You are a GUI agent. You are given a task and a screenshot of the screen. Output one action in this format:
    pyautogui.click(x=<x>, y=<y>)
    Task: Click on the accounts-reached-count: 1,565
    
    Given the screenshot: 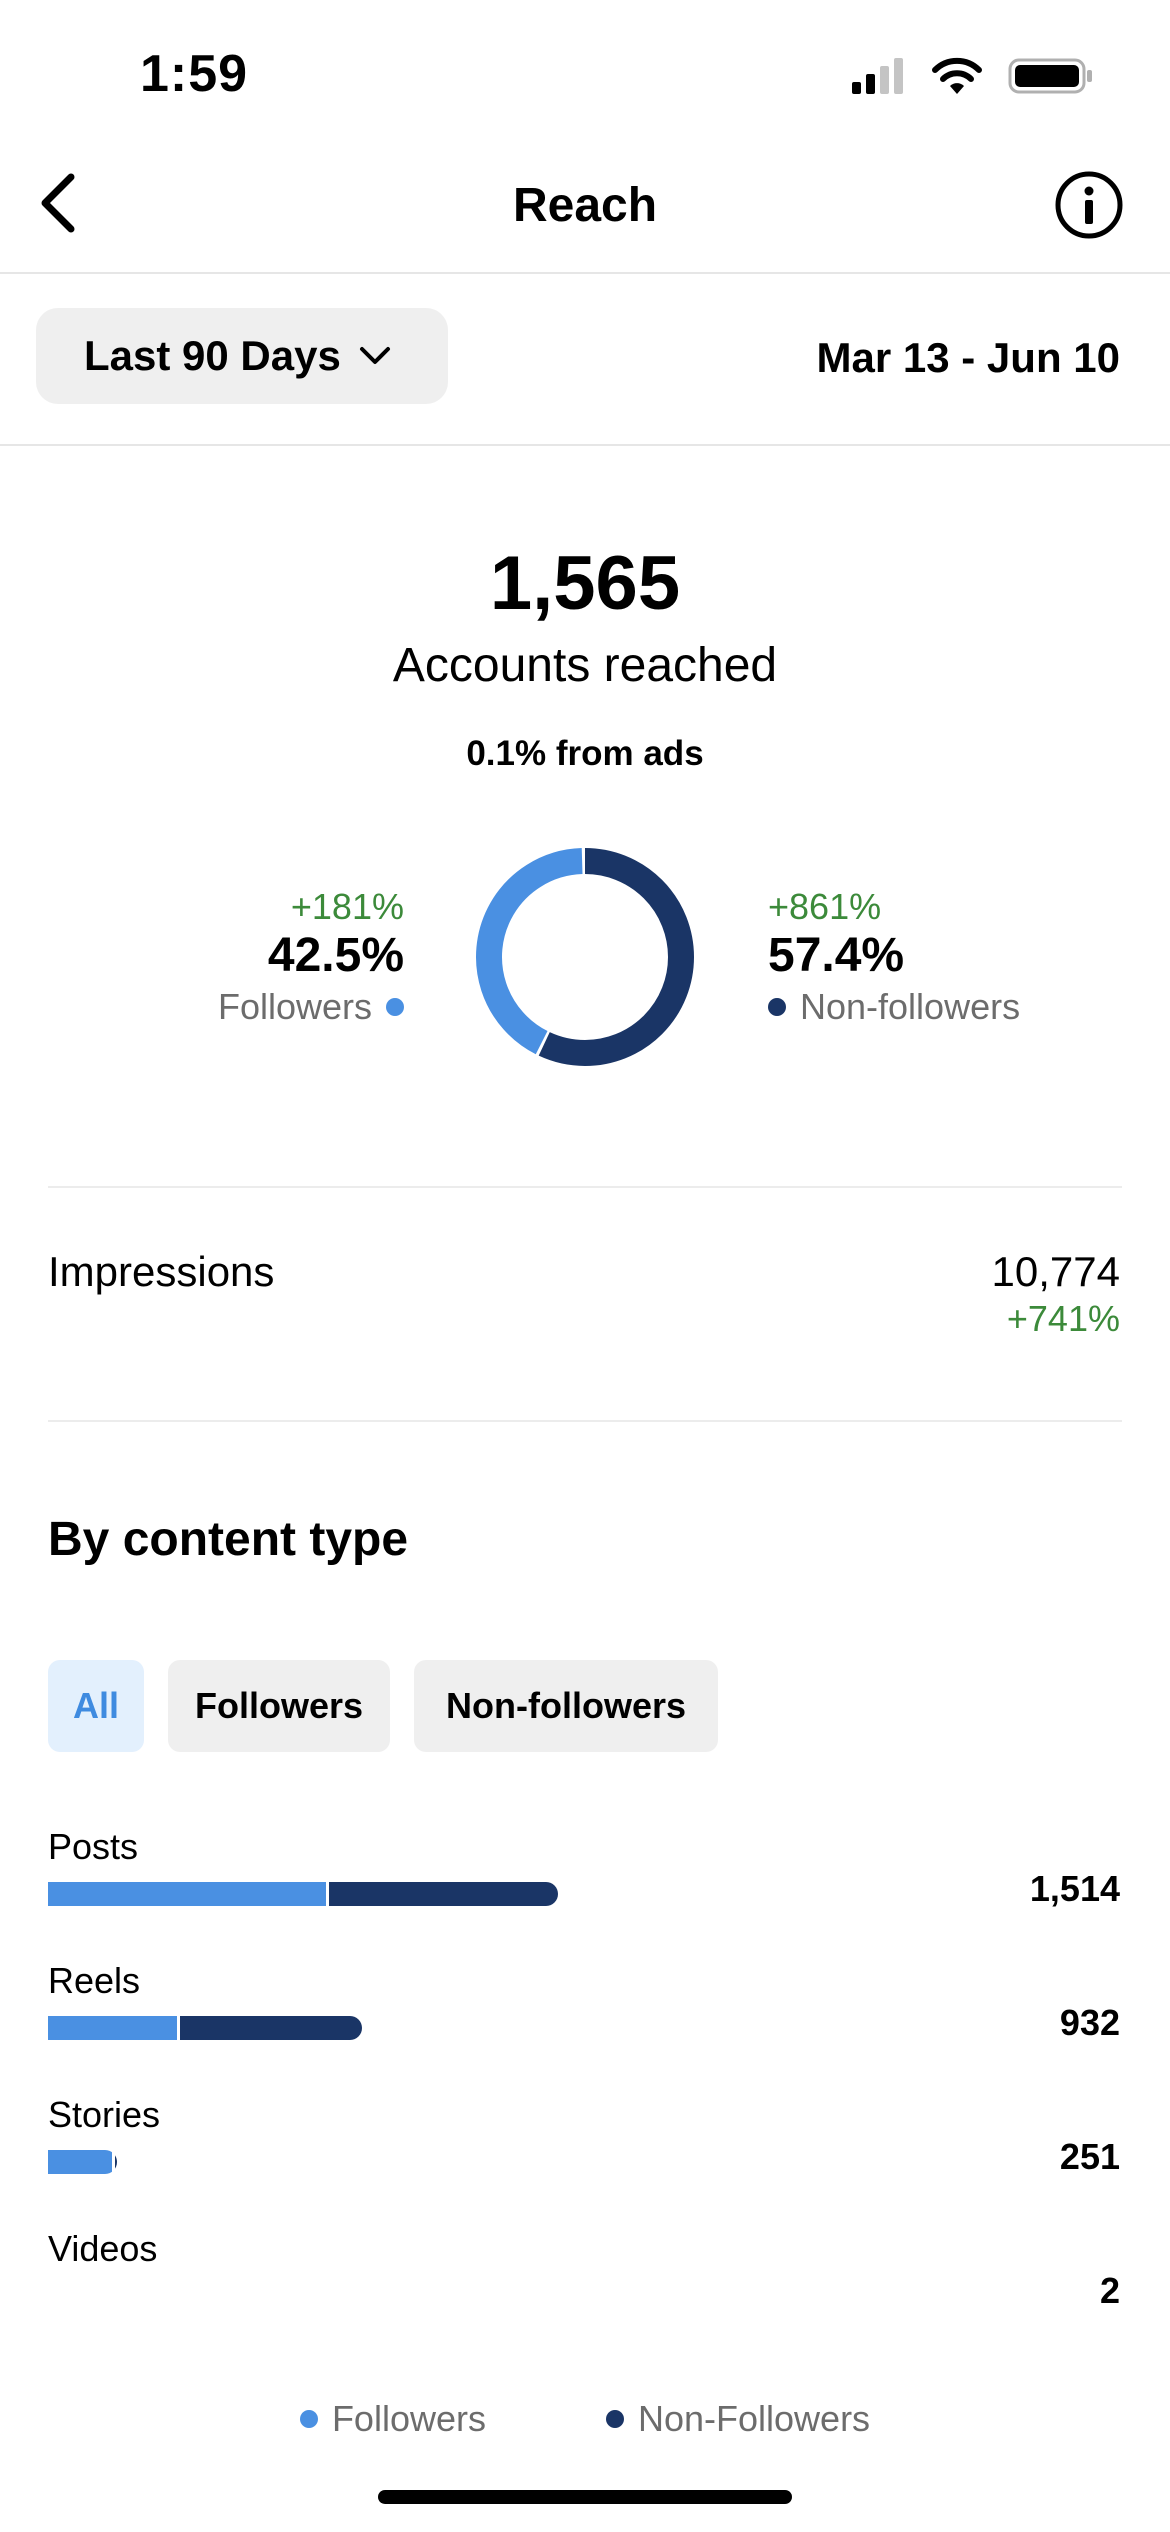 What is the action you would take?
    pyautogui.click(x=585, y=583)
    